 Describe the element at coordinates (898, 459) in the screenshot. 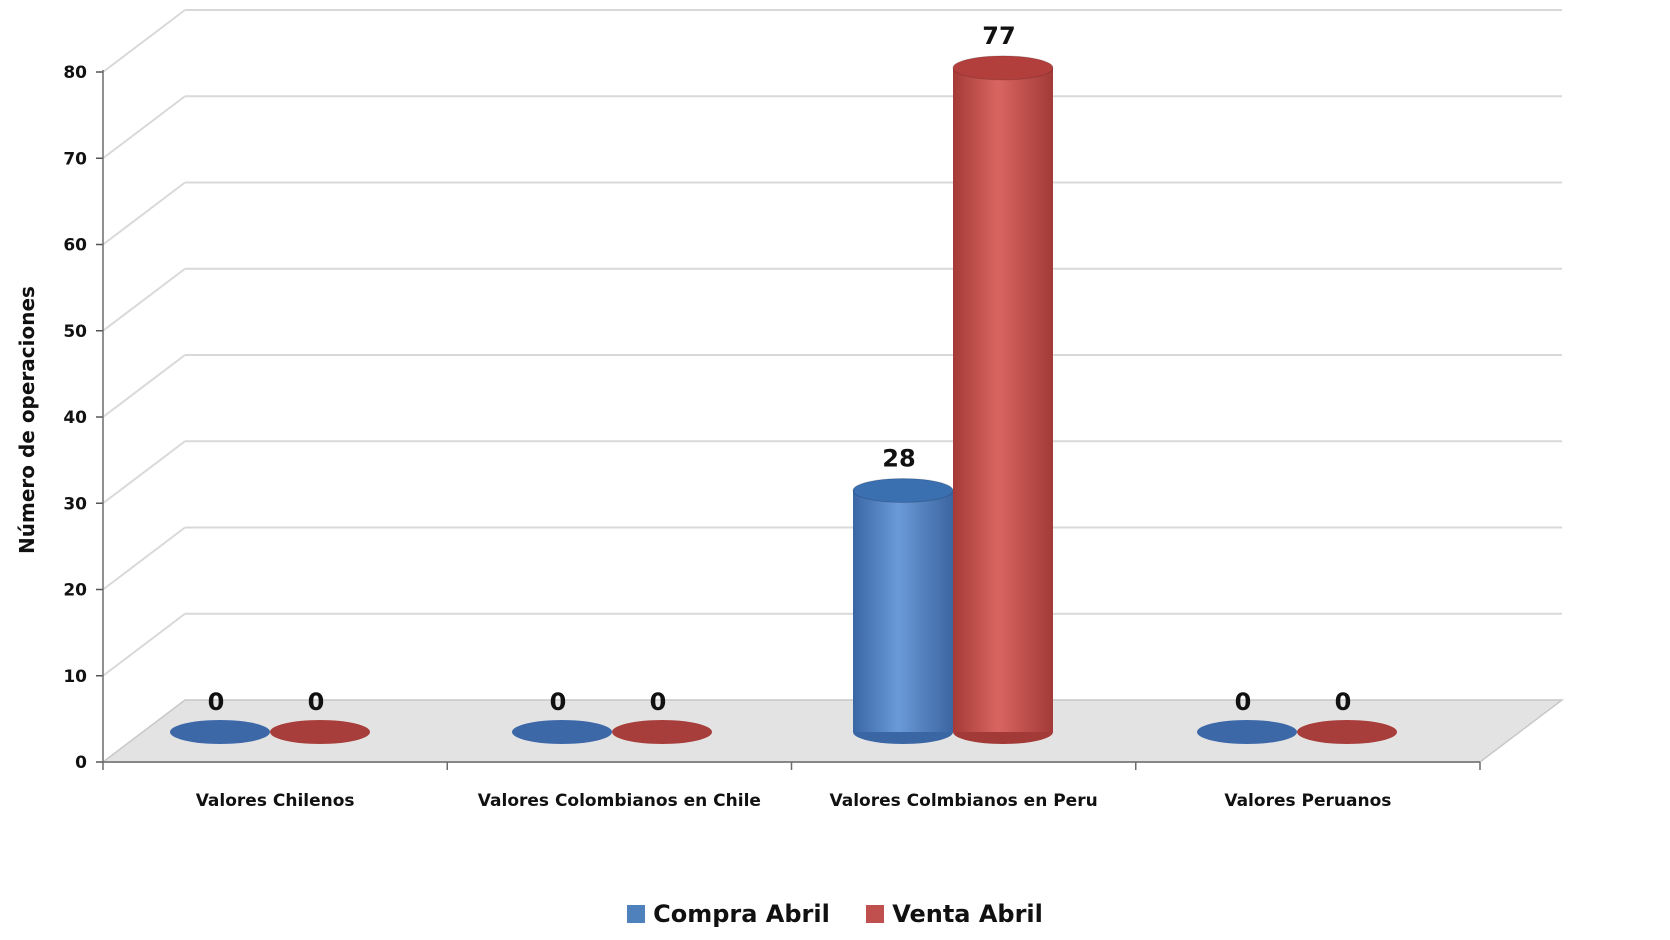

I see `data-label-compra-2: 28` at that location.